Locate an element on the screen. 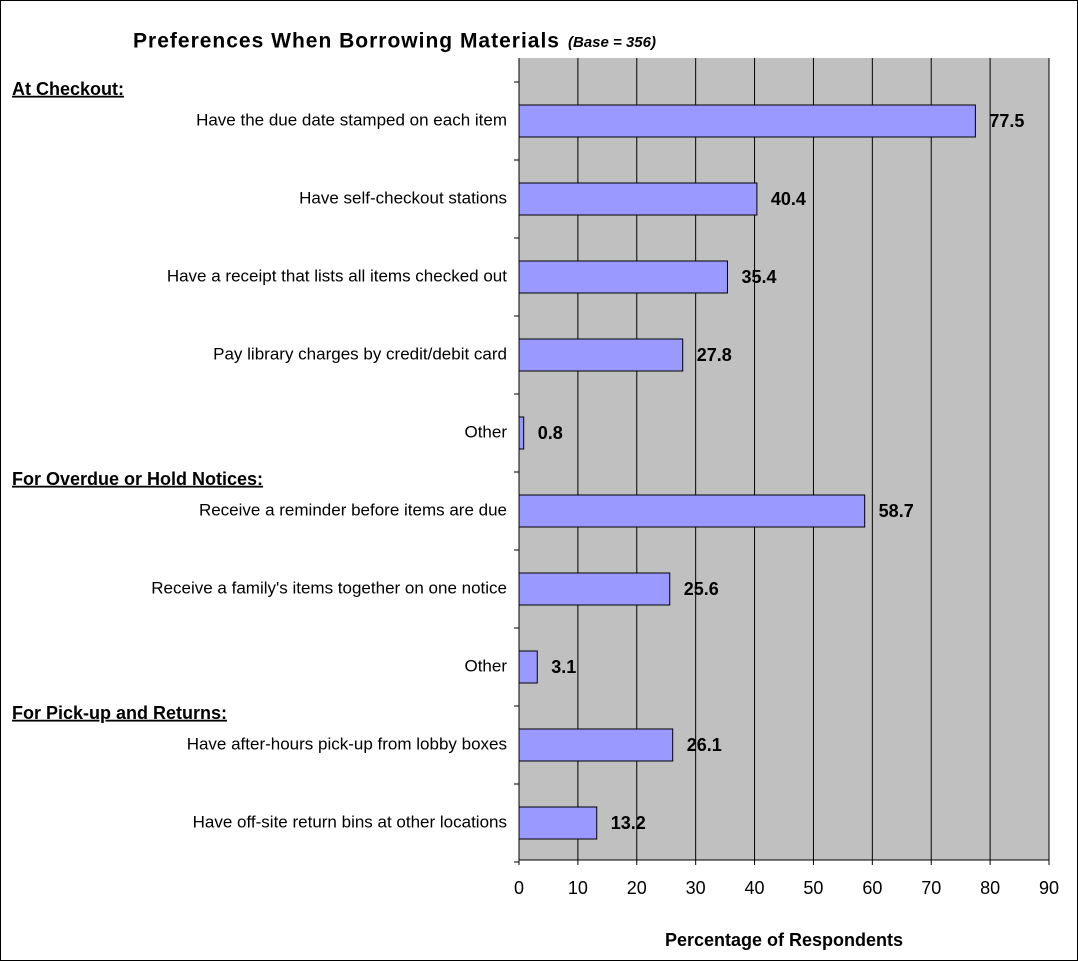 The height and width of the screenshot is (961, 1078). value-label: 26.1 is located at coordinates (704, 745).